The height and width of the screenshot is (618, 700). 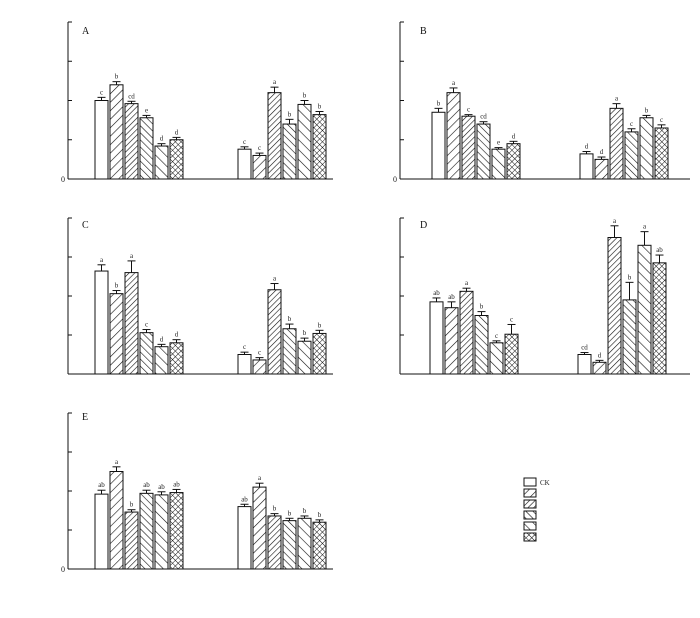 I want to click on panel-c: Ca c b c a a c b d b d b, so click(x=200, y=296).